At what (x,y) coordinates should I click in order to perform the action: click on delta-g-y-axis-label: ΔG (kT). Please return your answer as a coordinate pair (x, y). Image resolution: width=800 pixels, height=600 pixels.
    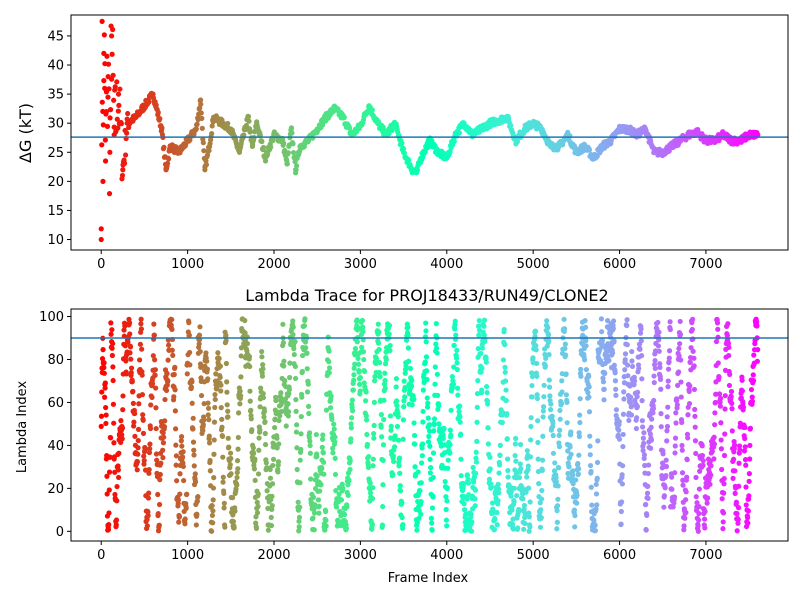
    Looking at the image, I should click on (25, 133).